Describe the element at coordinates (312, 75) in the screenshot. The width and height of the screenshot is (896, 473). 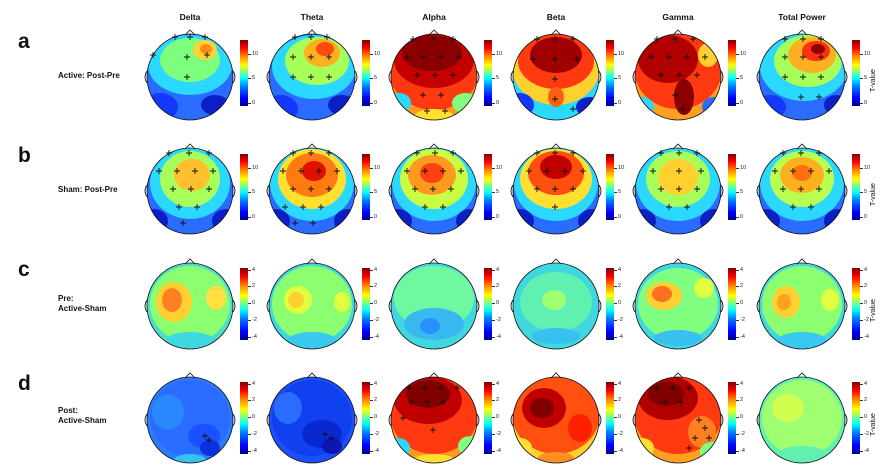
I see `topomap-active-post-pre-theta` at that location.